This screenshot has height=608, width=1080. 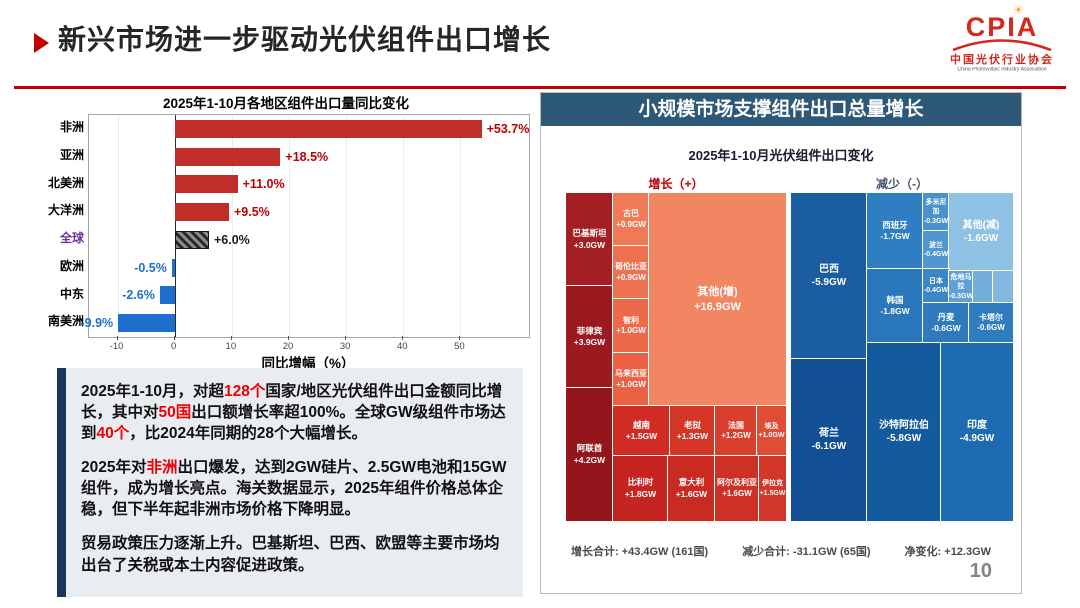 What do you see at coordinates (829, 282) in the screenshot?
I see `treemap-cell-value: -5.9GW` at bounding box center [829, 282].